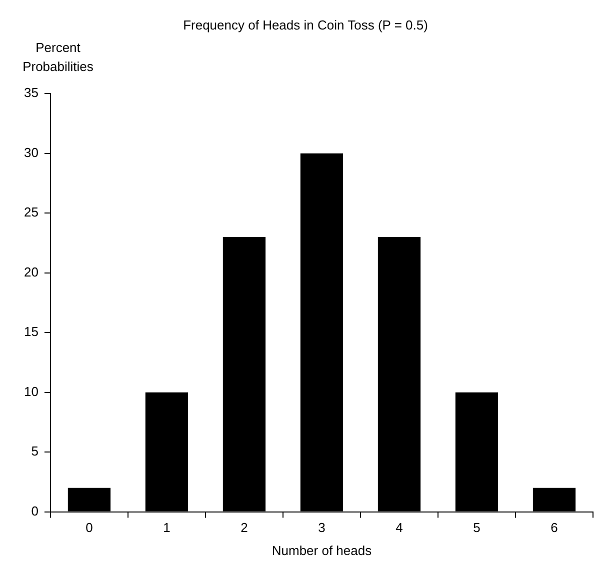 Image resolution: width=613 pixels, height=571 pixels. I want to click on x-axis-title: Number of heads, so click(322, 550).